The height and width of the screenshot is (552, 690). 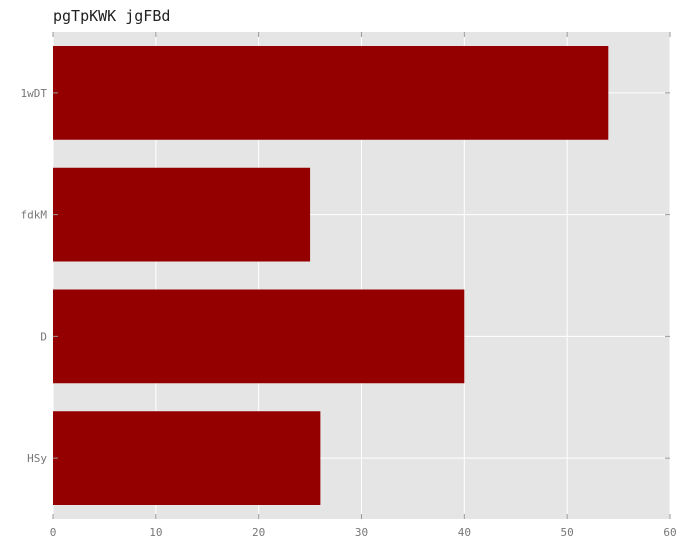 I want to click on bar-HSy, so click(x=187, y=458).